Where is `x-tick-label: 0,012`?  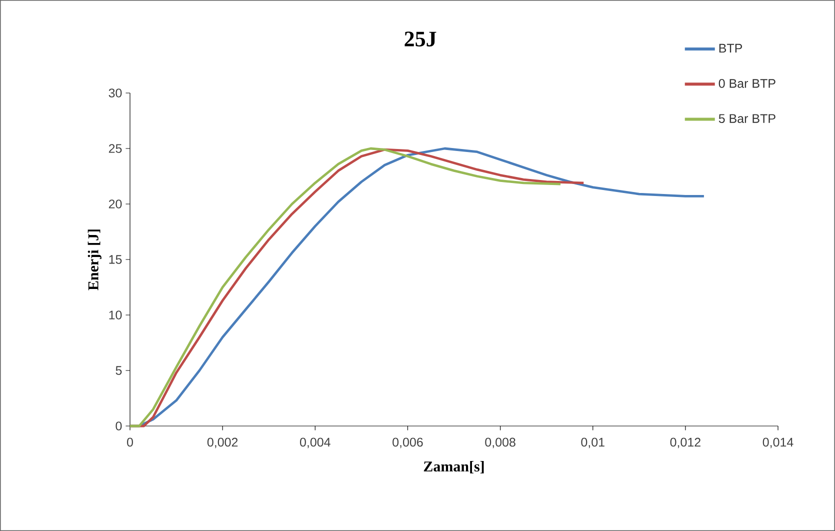
x-tick-label: 0,012 is located at coordinates (685, 443).